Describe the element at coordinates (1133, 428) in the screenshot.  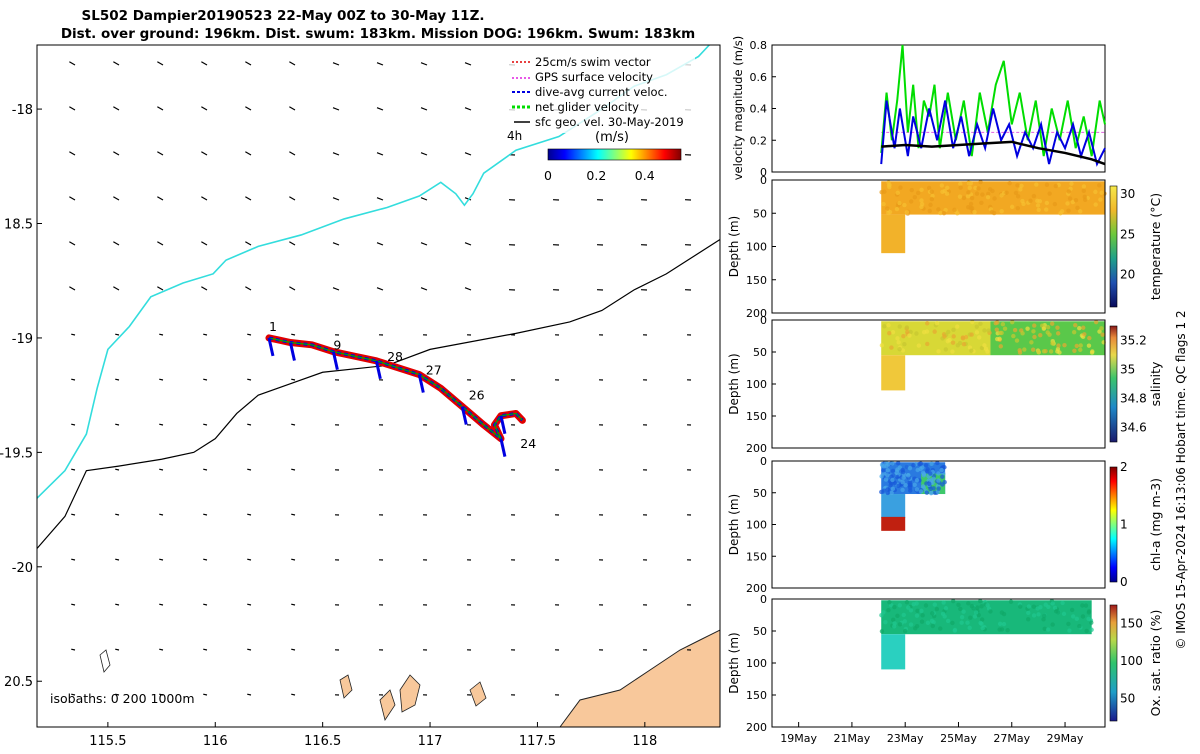
I see `section-colorbar-tick-label: 34.6` at that location.